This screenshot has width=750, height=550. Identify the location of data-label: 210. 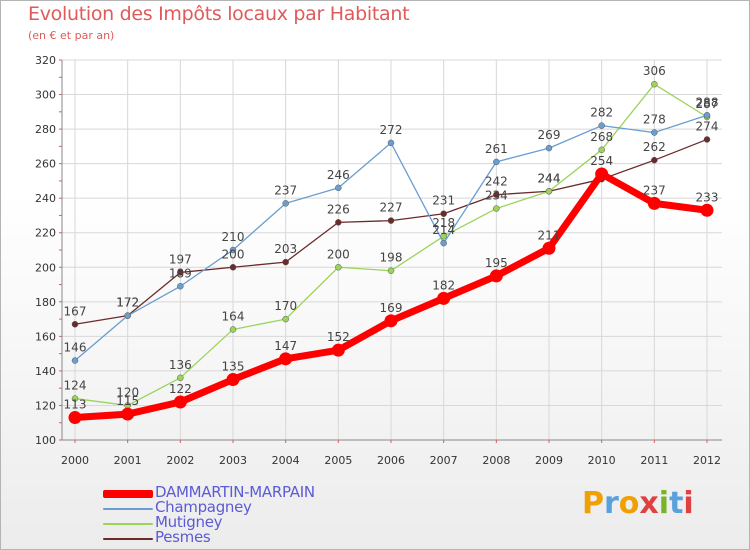
(233, 237).